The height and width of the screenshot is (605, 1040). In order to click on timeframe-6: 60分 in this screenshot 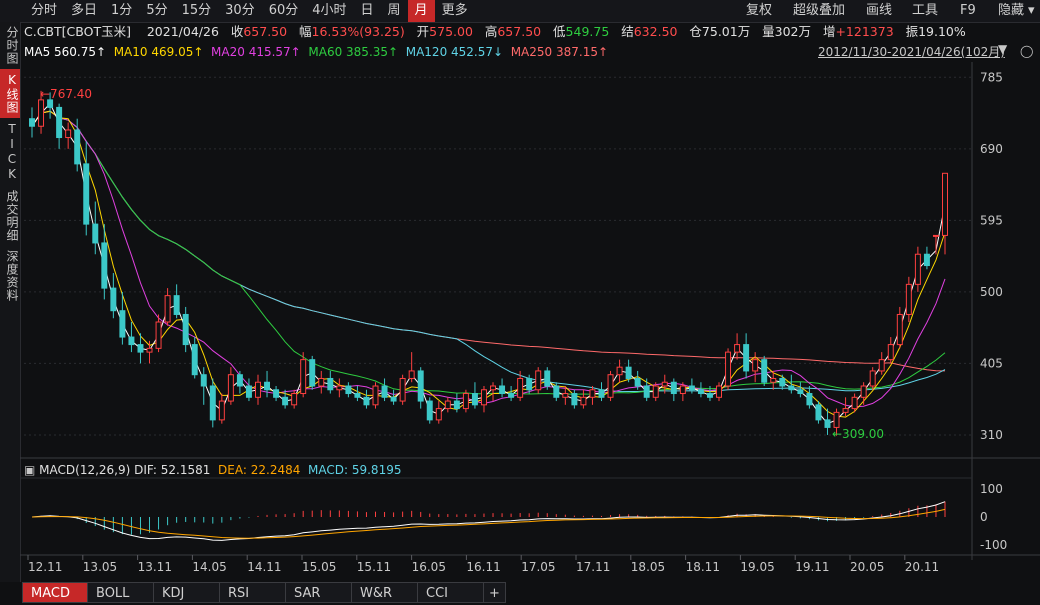, I will do `click(283, 10)`.